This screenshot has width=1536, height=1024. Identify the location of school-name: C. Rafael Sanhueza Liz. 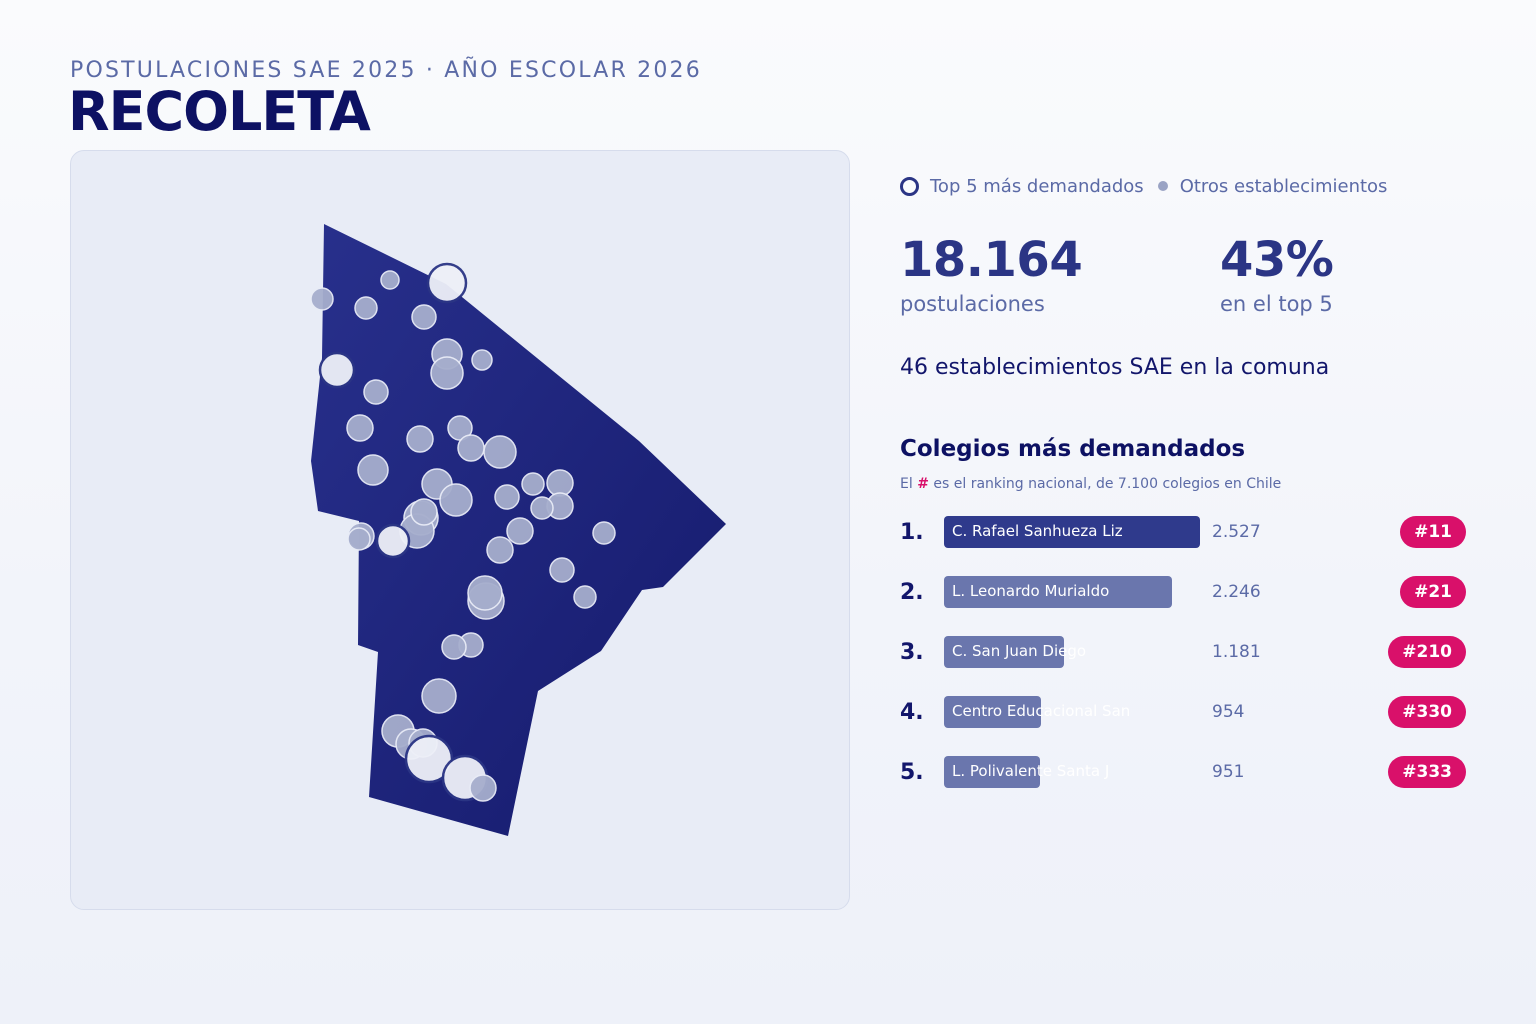
(1037, 531).